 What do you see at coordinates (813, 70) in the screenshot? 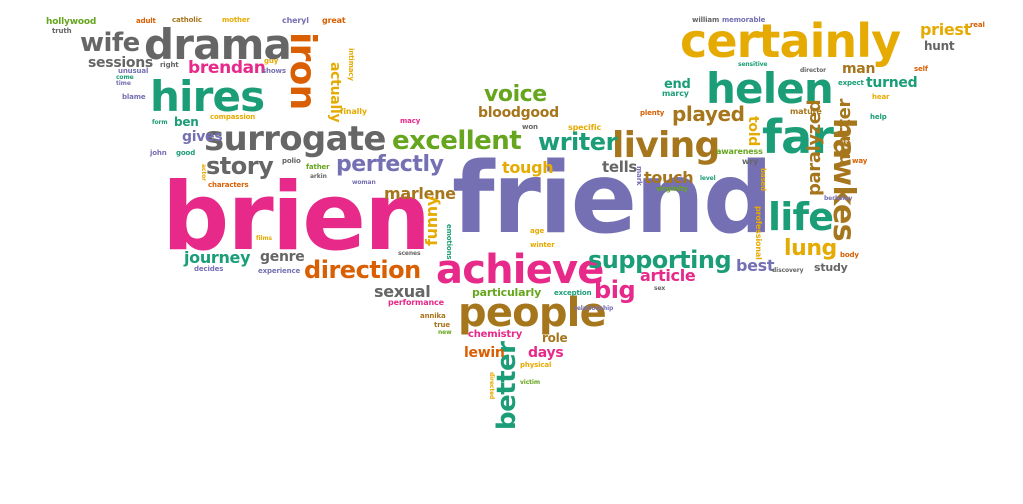
I see `cloud-word-director: director` at bounding box center [813, 70].